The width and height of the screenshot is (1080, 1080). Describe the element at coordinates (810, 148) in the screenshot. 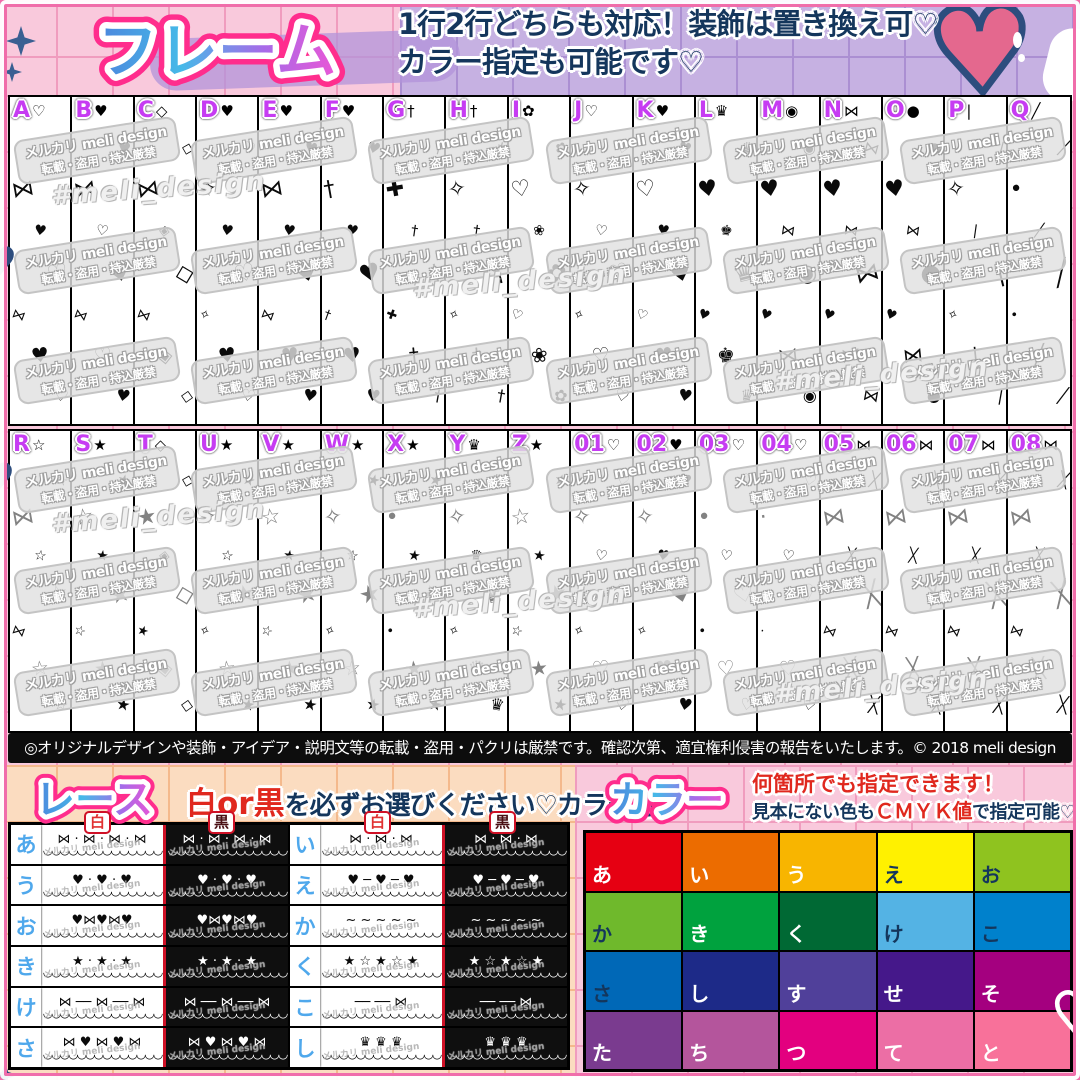

I see `motif-glyph: ◉` at that location.